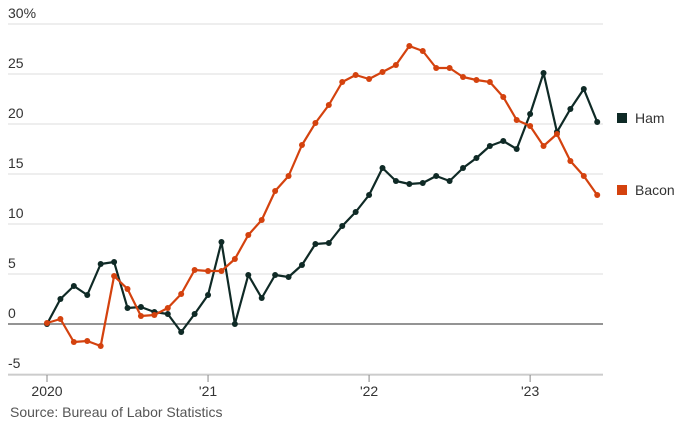  Describe the element at coordinates (14, 363) in the screenshot. I see `y-tick-label: -5` at that location.